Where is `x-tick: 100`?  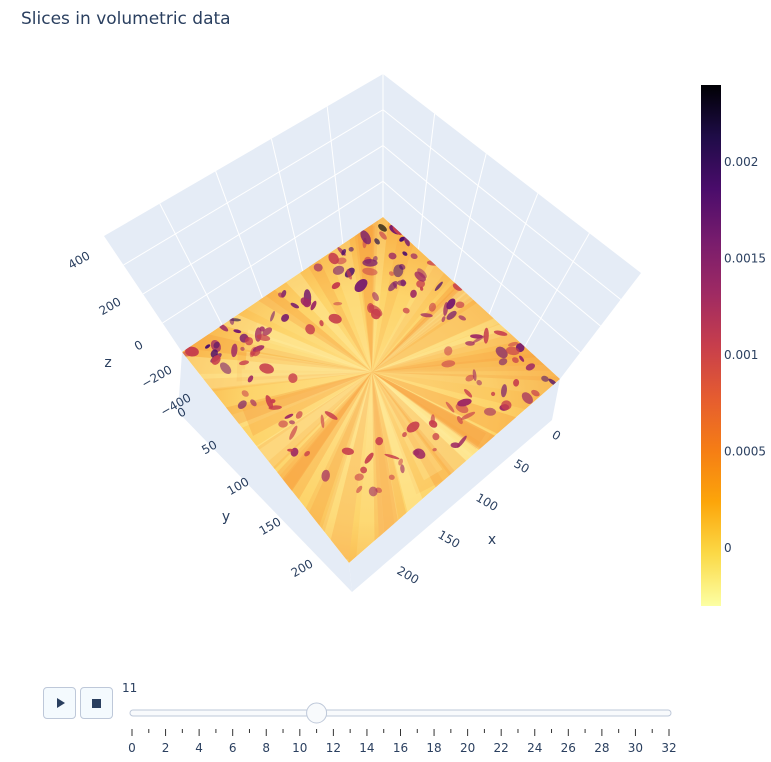 x-tick: 100 is located at coordinates (487, 502).